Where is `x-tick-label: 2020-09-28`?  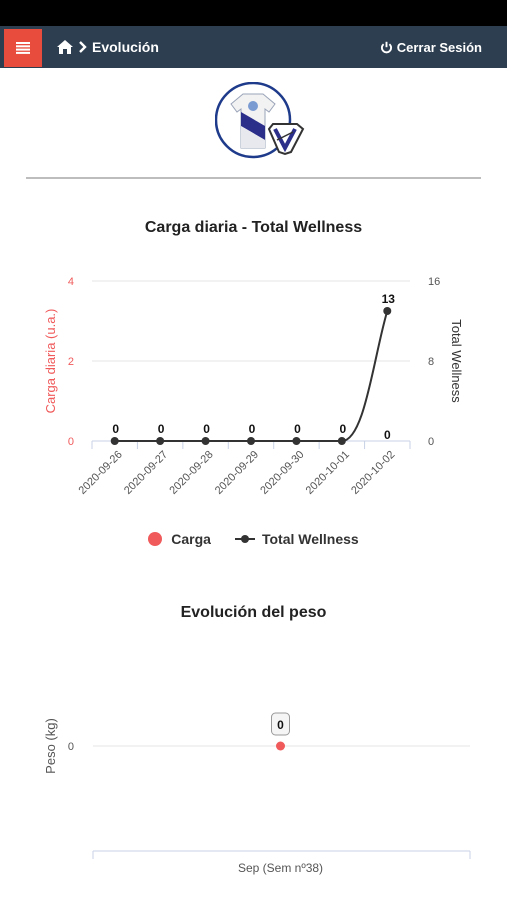
x-tick-label: 2020-09-28 is located at coordinates (191, 473).